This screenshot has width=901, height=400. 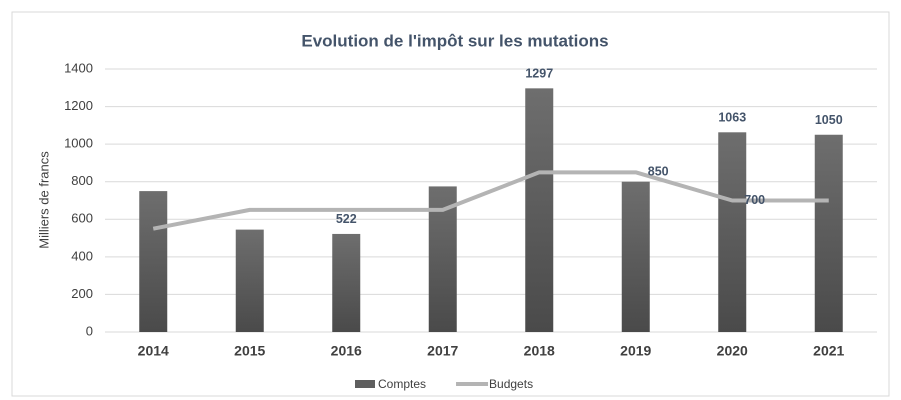 I want to click on y-tick-label: 400, so click(x=82, y=255).